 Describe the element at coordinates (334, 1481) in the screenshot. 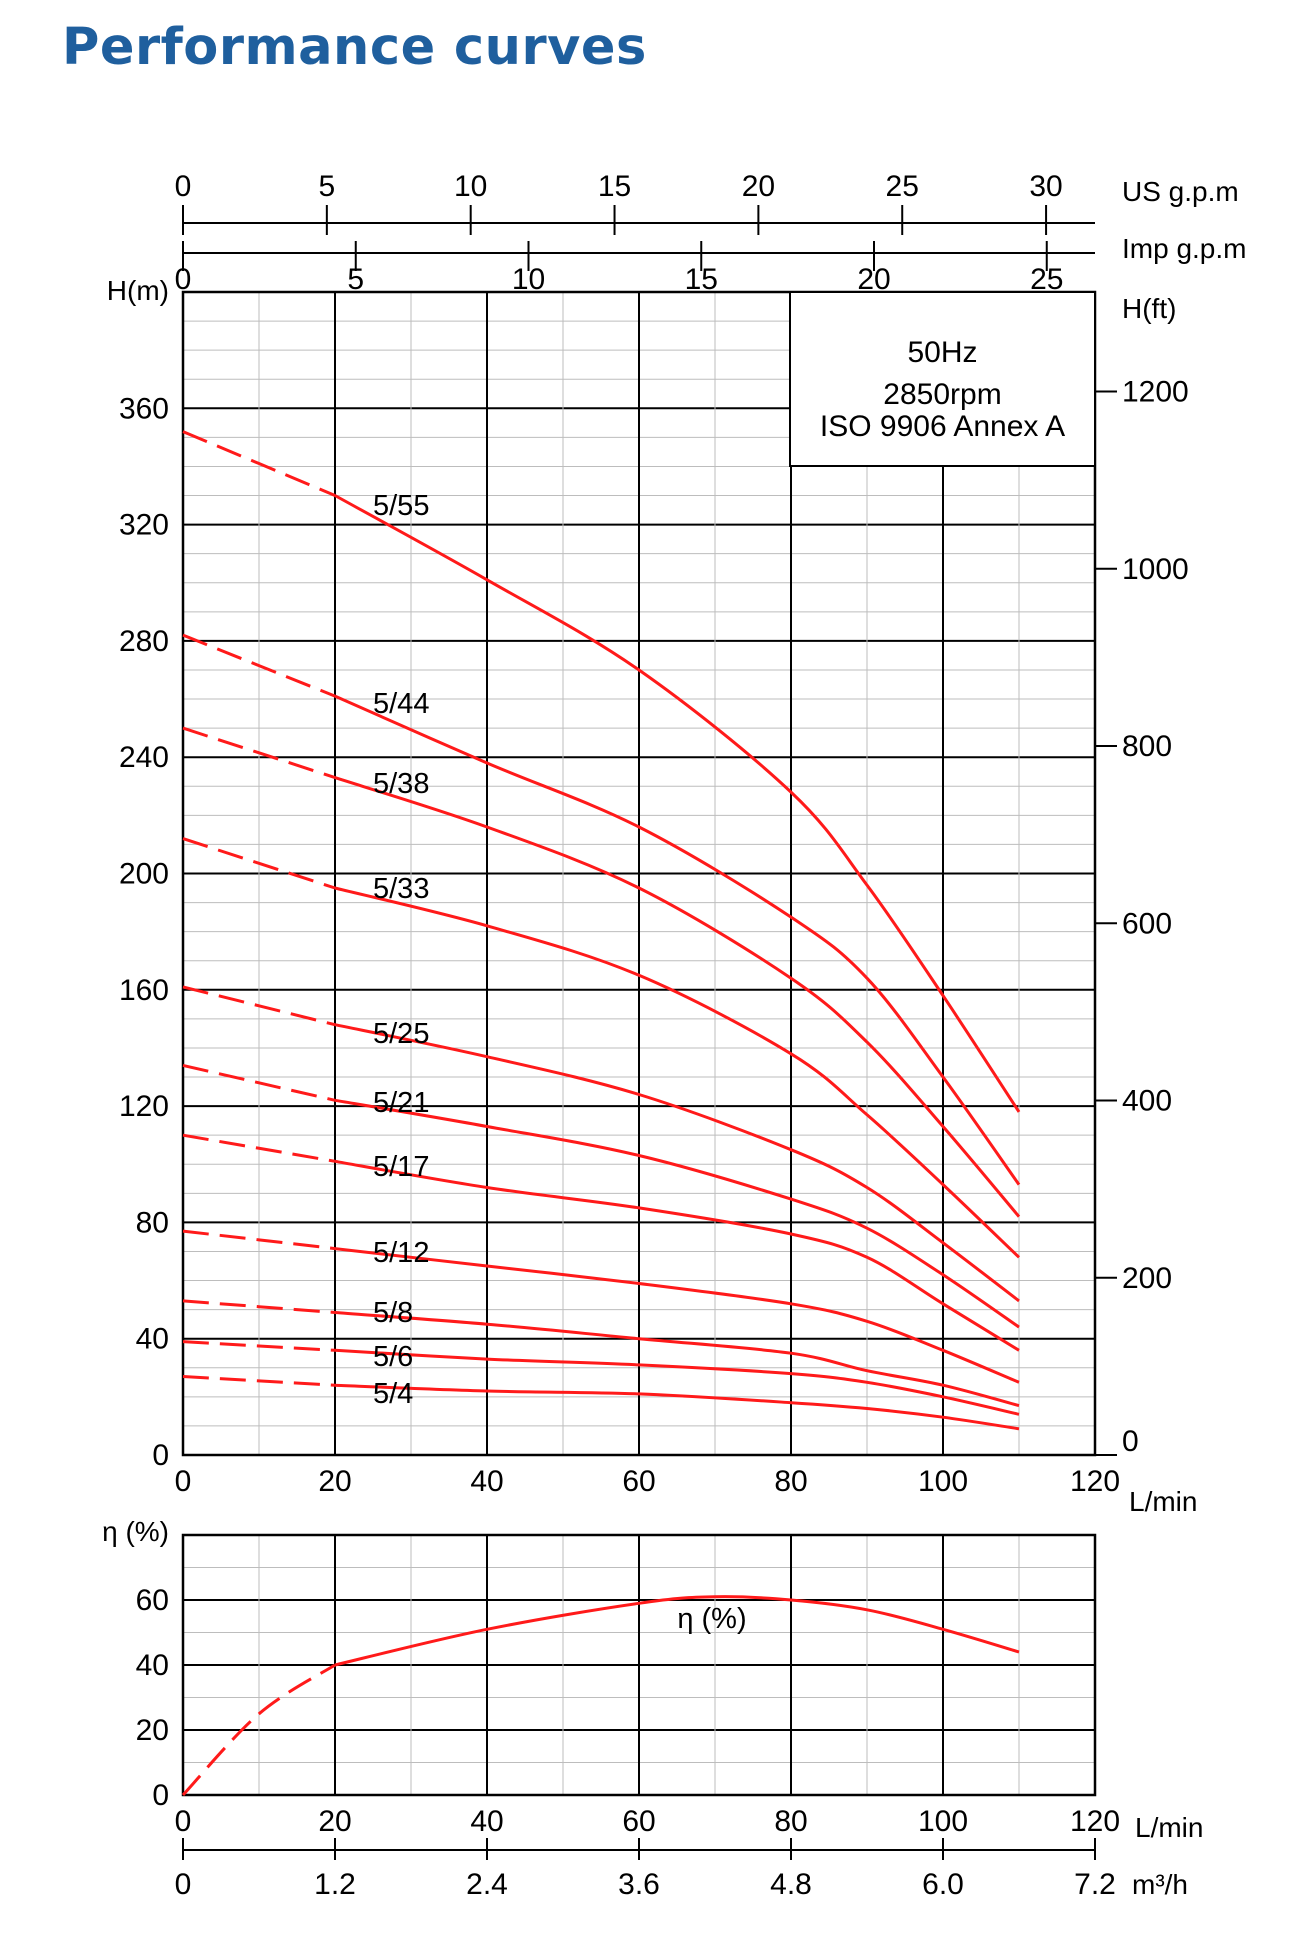

I see `flow-tick-label: 20` at that location.